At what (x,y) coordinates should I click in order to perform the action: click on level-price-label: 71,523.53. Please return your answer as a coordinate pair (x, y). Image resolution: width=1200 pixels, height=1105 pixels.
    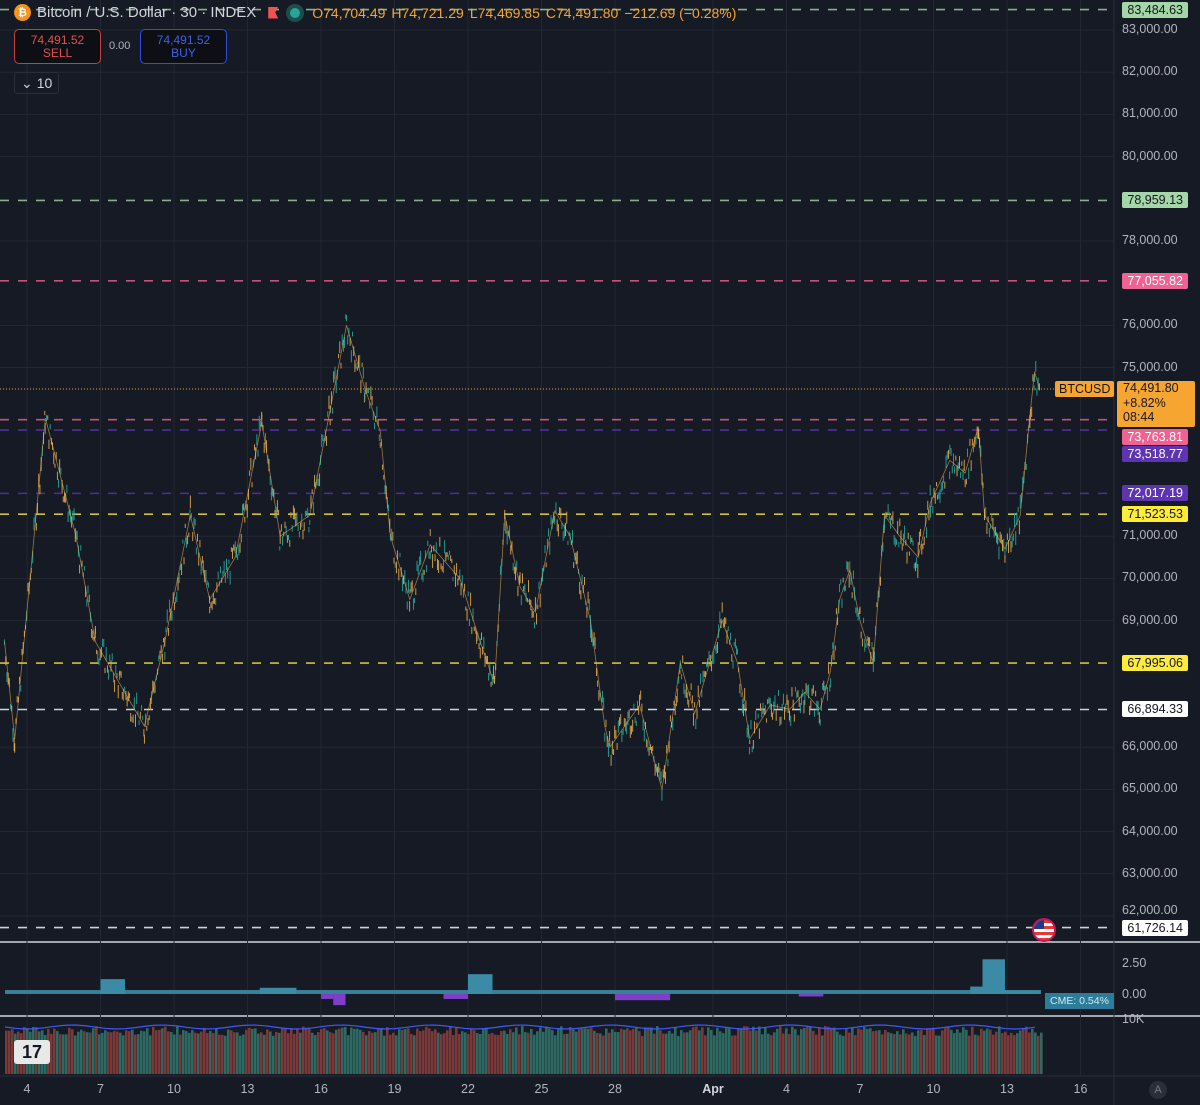
    Looking at the image, I should click on (1155, 514).